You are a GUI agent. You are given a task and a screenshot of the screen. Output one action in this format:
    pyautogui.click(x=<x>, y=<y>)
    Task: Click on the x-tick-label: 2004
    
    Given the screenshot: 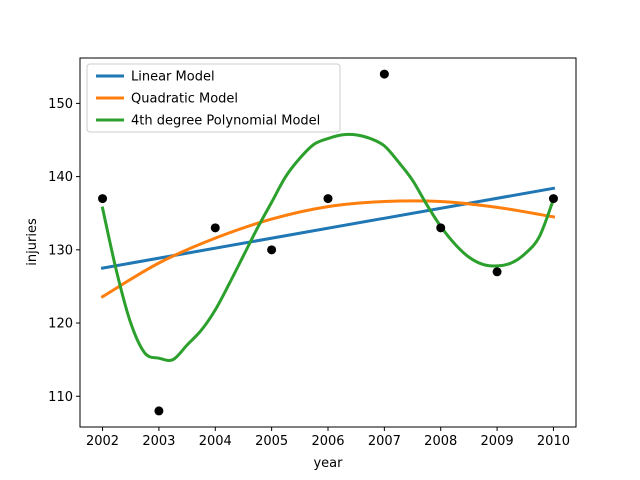 What is the action you would take?
    pyautogui.click(x=215, y=441)
    